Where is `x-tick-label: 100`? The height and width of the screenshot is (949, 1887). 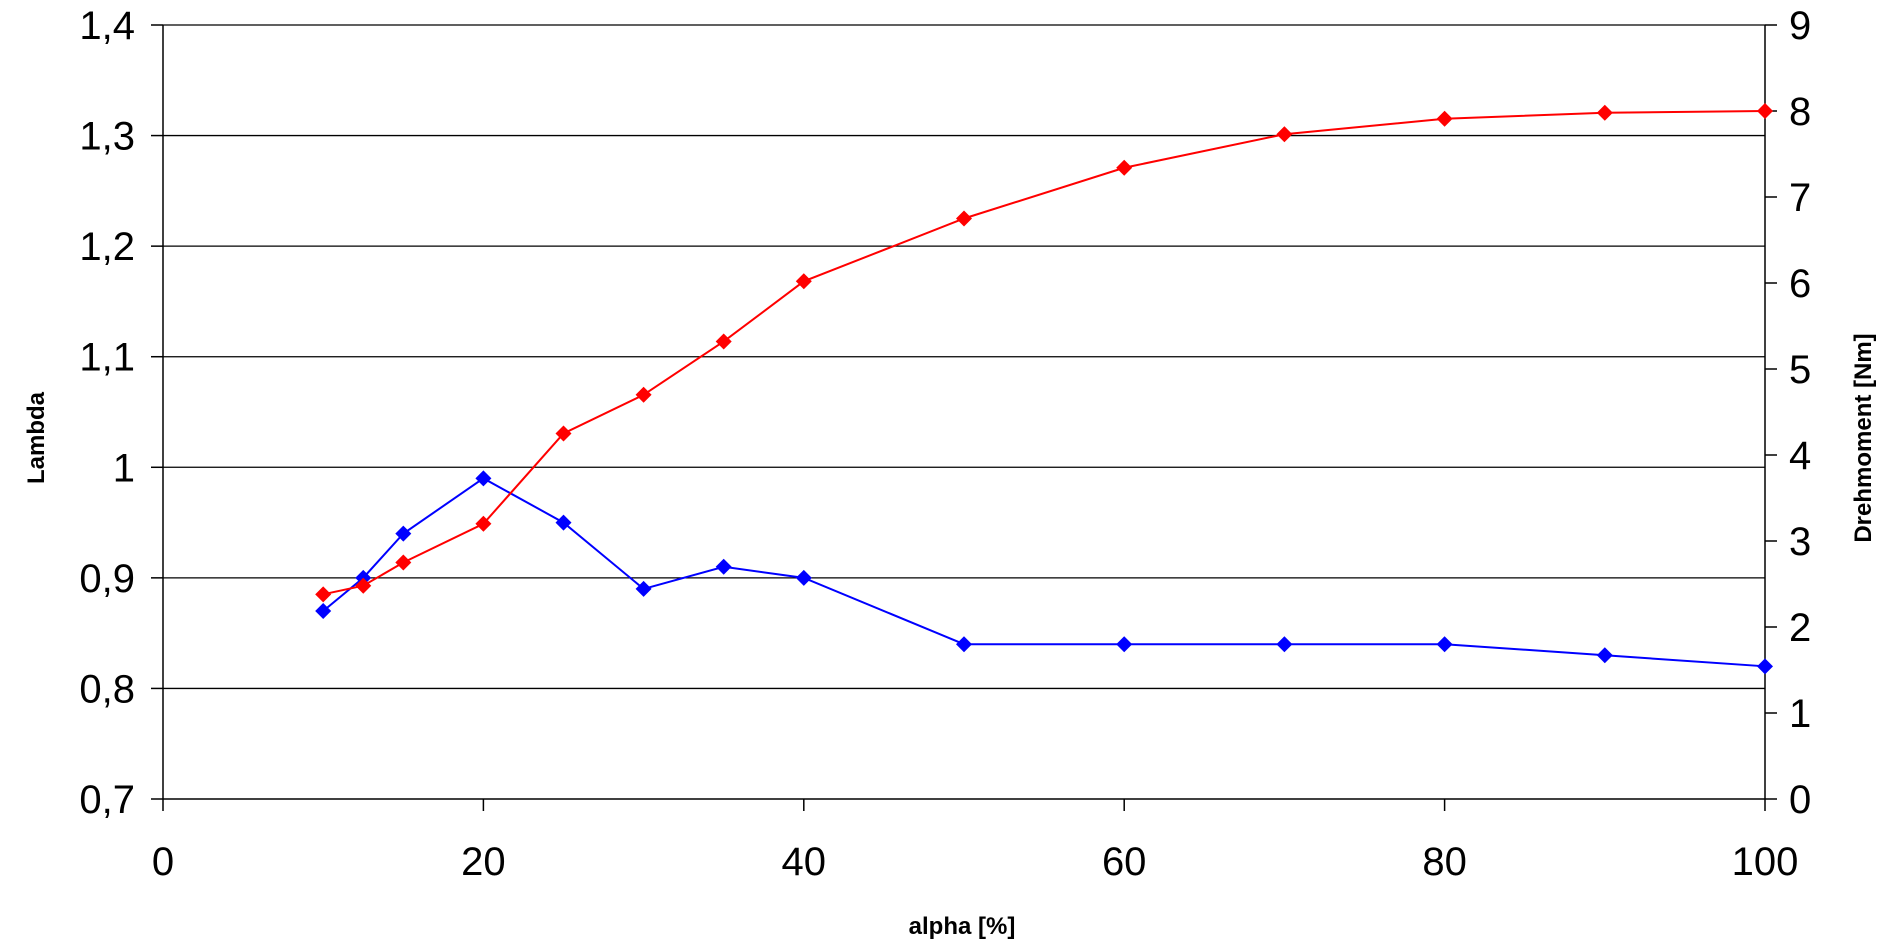
x-tick-label: 100 is located at coordinates (1765, 862).